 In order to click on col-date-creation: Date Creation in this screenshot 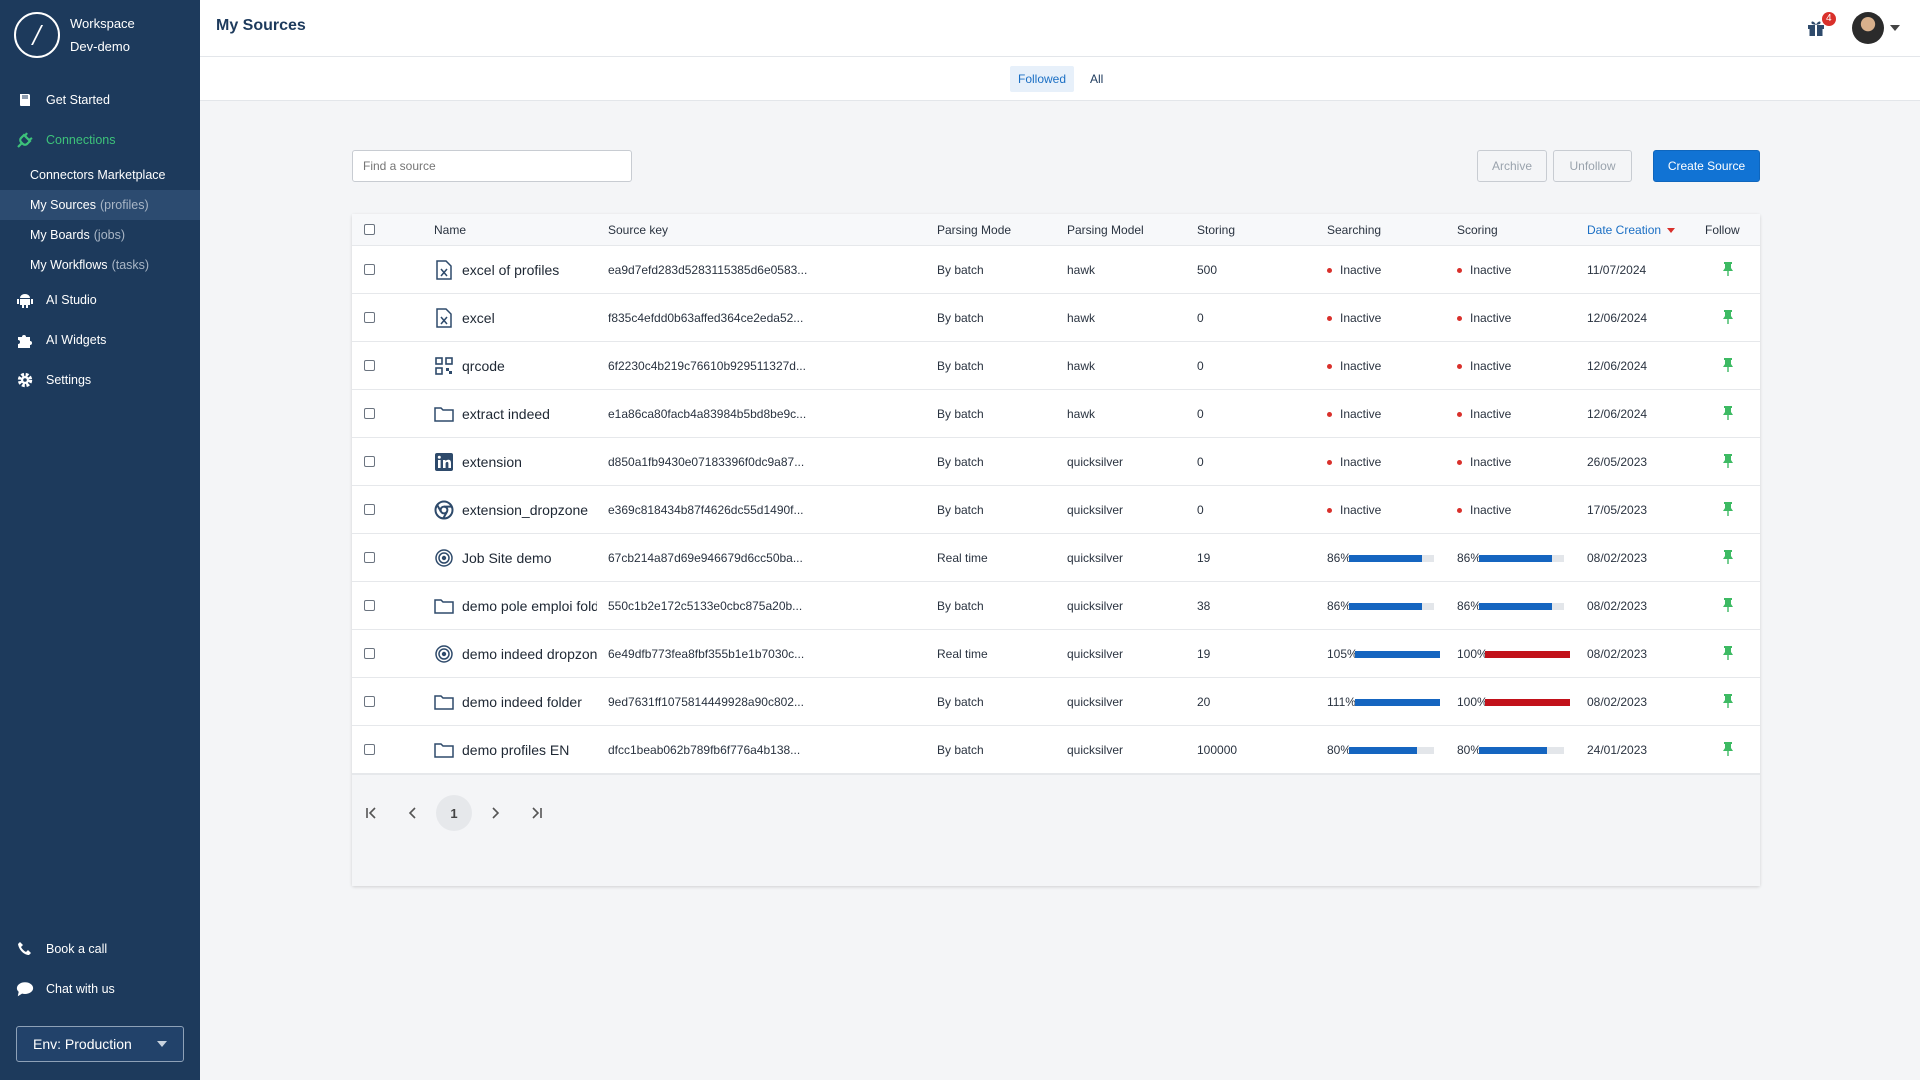, I will do `click(1631, 230)`.